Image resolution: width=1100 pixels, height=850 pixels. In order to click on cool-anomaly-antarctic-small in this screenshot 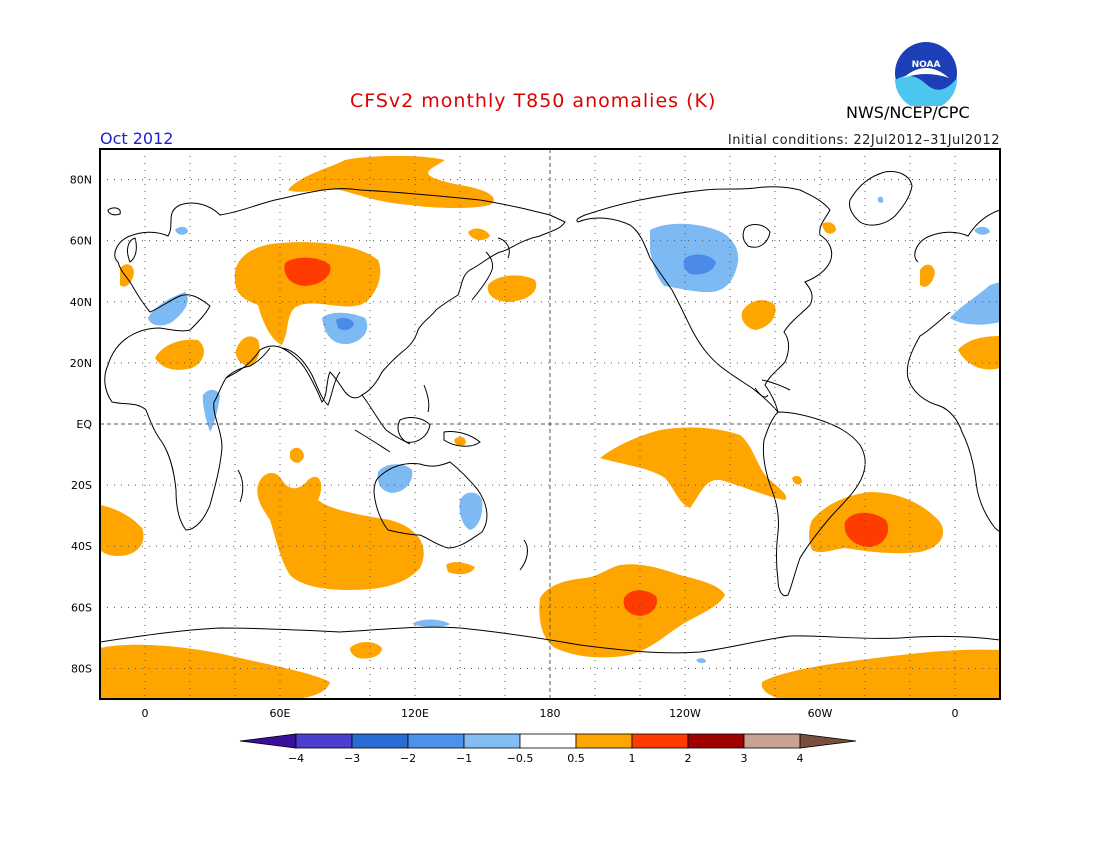, I will do `click(701, 661)`.